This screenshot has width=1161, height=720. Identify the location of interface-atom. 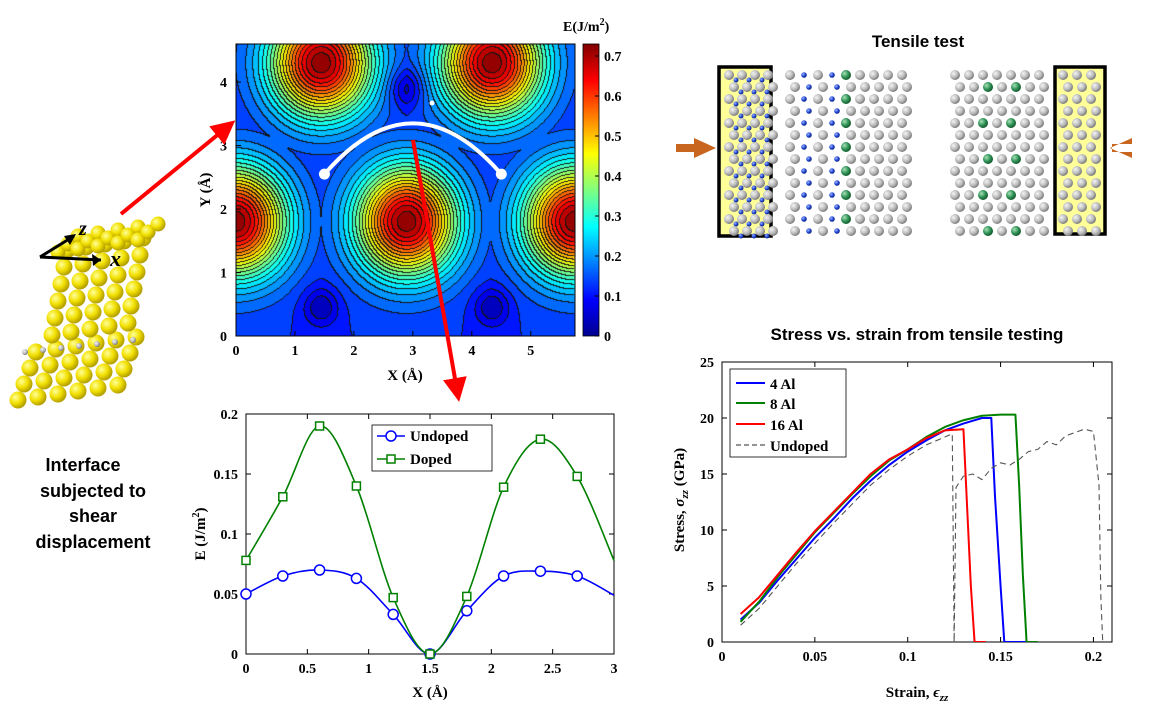
(97, 344).